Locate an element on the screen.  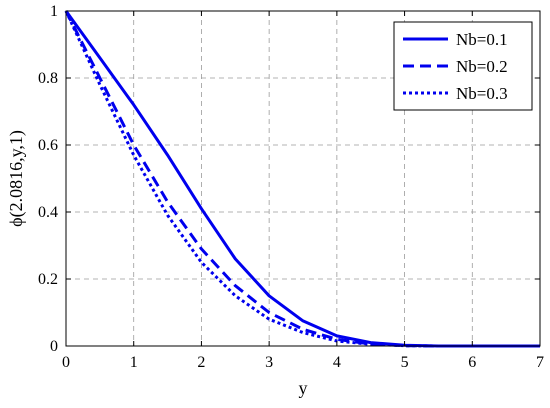
x-tick-label: 1 is located at coordinates (134, 362).